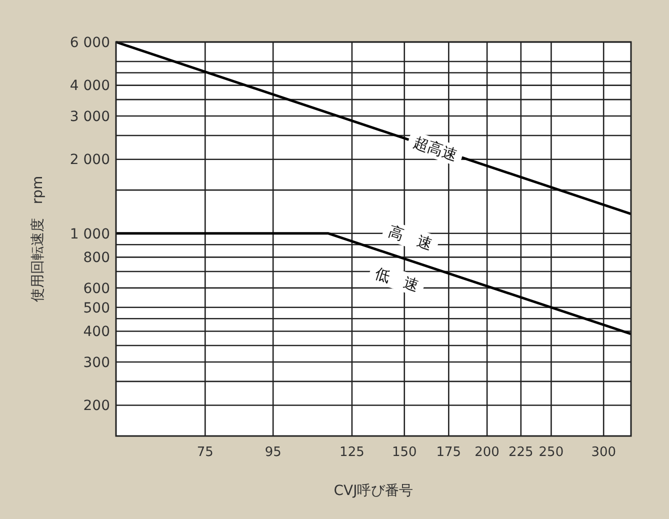 This screenshot has width=669, height=519. I want to click on y-tick-label: 2 000, so click(90, 160).